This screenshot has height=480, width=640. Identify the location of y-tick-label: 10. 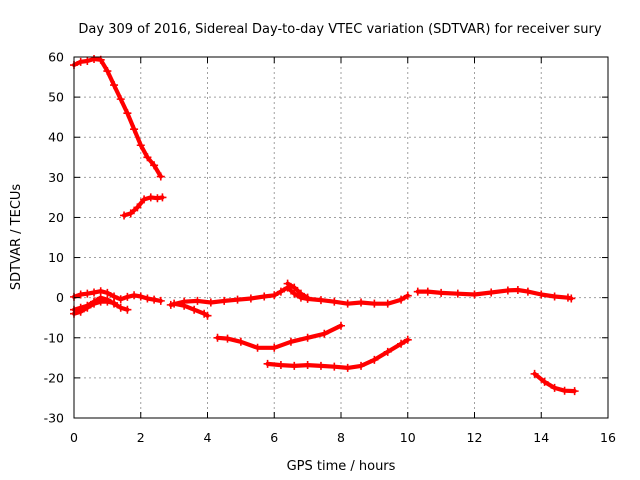
(56, 257).